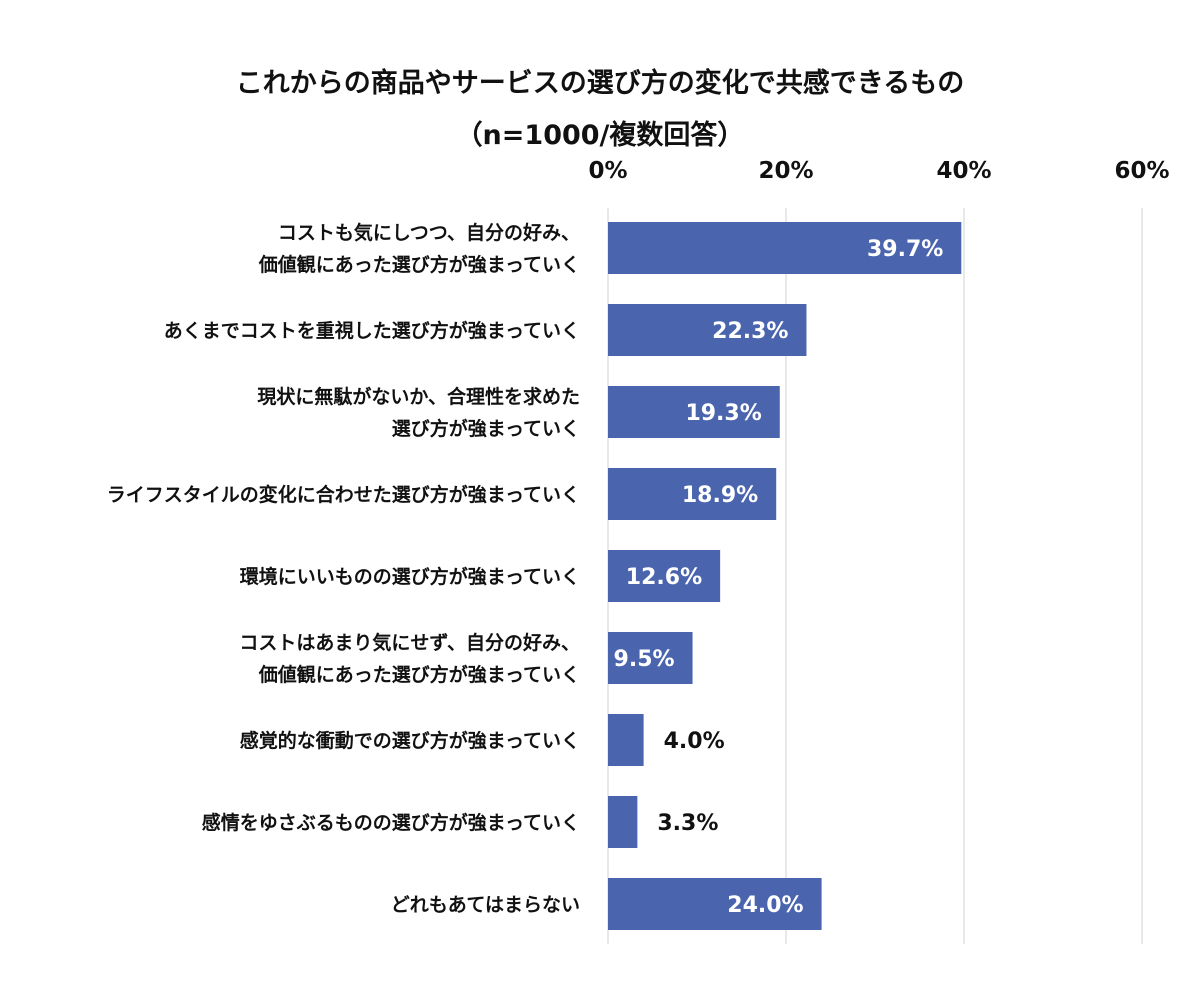 Image resolution: width=1200 pixels, height=1000 pixels. Describe the element at coordinates (600, 83) in the screenshot. I see `chart-title-line-1: これからの商品やサービスの選び方の変化で共感できるもの` at that location.